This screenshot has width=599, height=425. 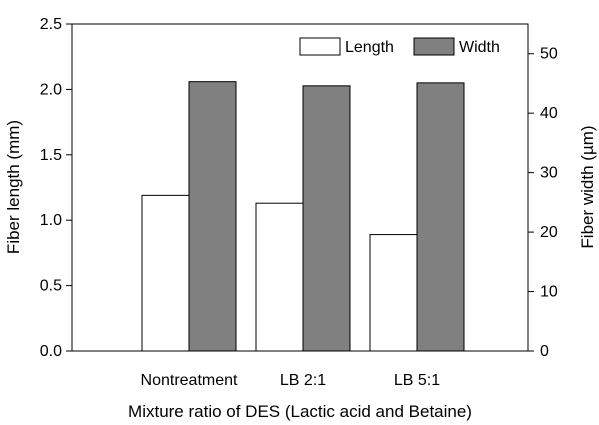 I want to click on legend-swatch-width, so click(x=434, y=46).